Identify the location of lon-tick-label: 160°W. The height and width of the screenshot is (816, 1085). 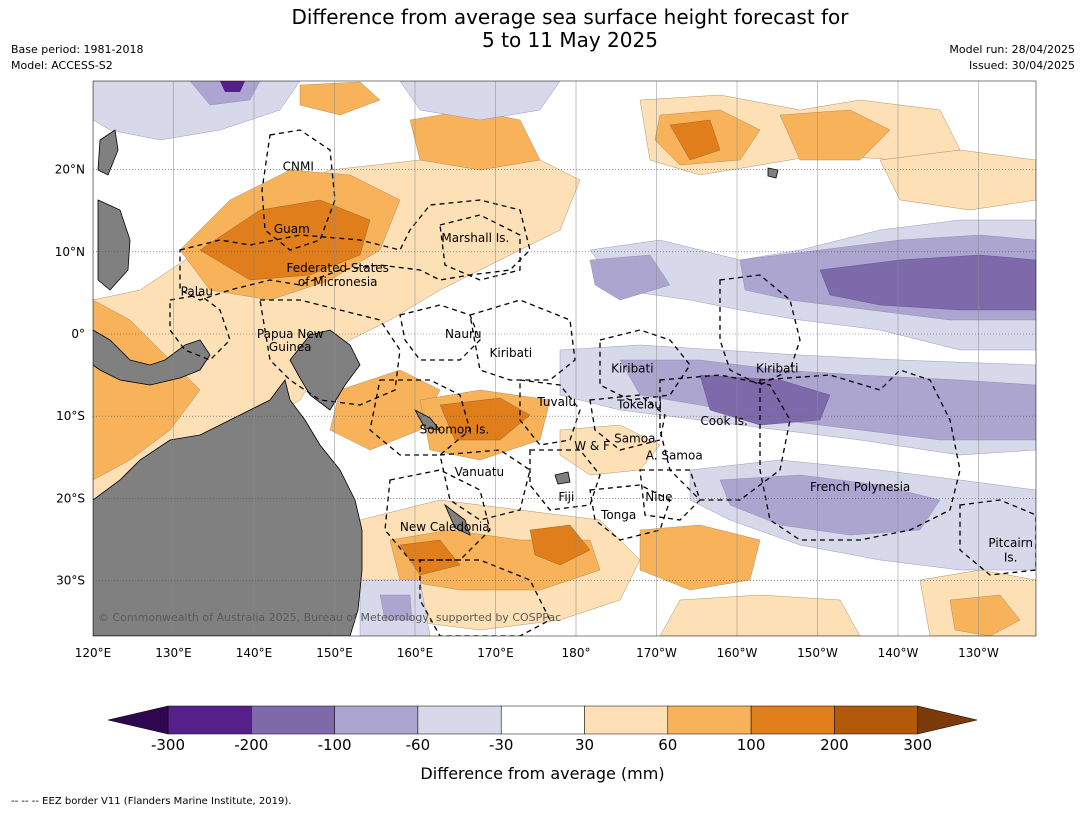
(737, 653).